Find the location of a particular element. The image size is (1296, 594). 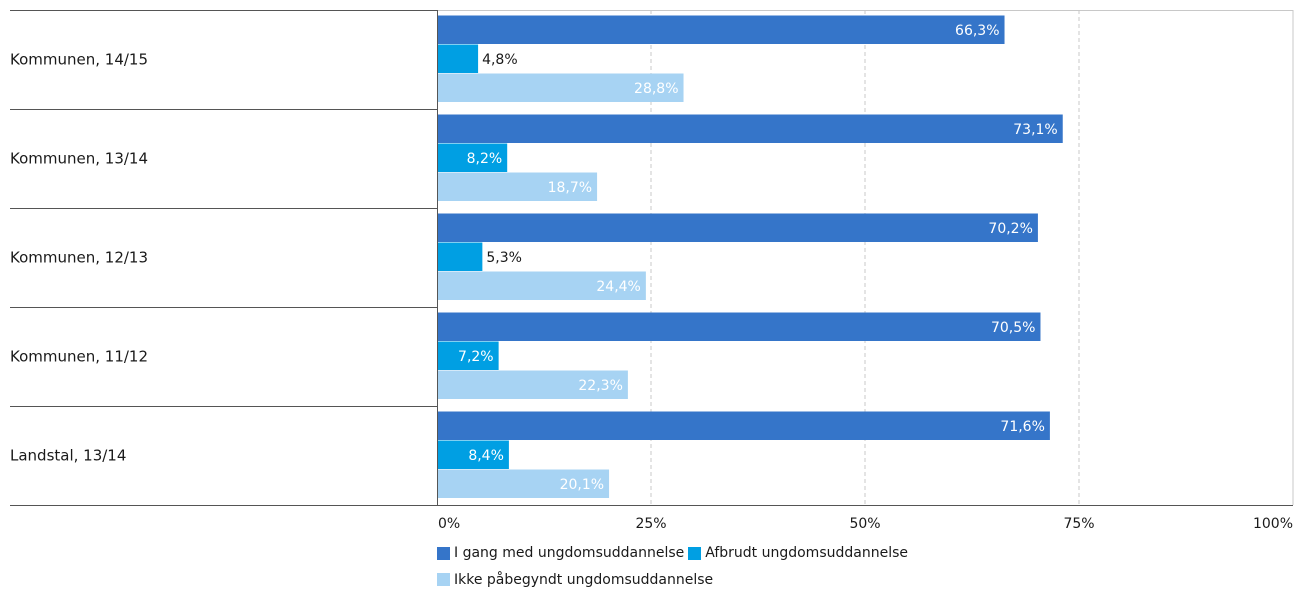

category-label: Kommunen, 13/14 is located at coordinates (79, 159).